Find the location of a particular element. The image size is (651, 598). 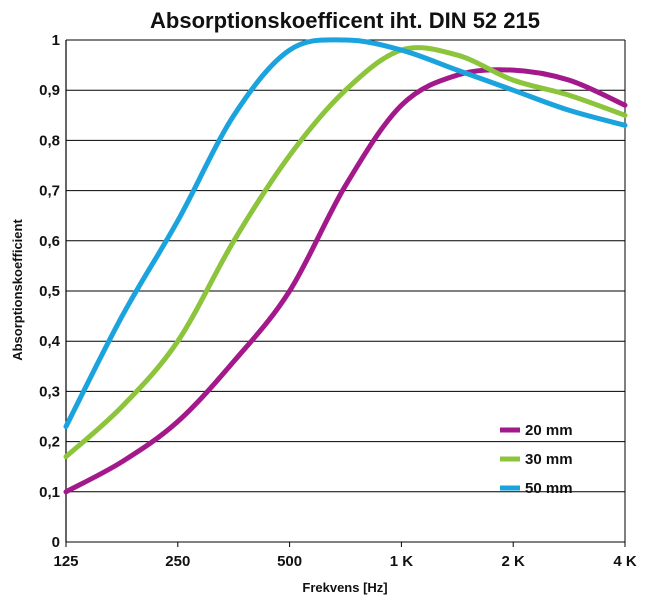

y-tick-label: 0,4 is located at coordinates (50, 341).